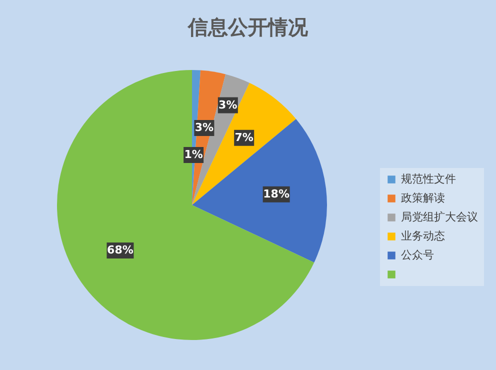 Image resolution: width=496 pixels, height=370 pixels. I want to click on chart-title: 信息公开情况, so click(248, 27).